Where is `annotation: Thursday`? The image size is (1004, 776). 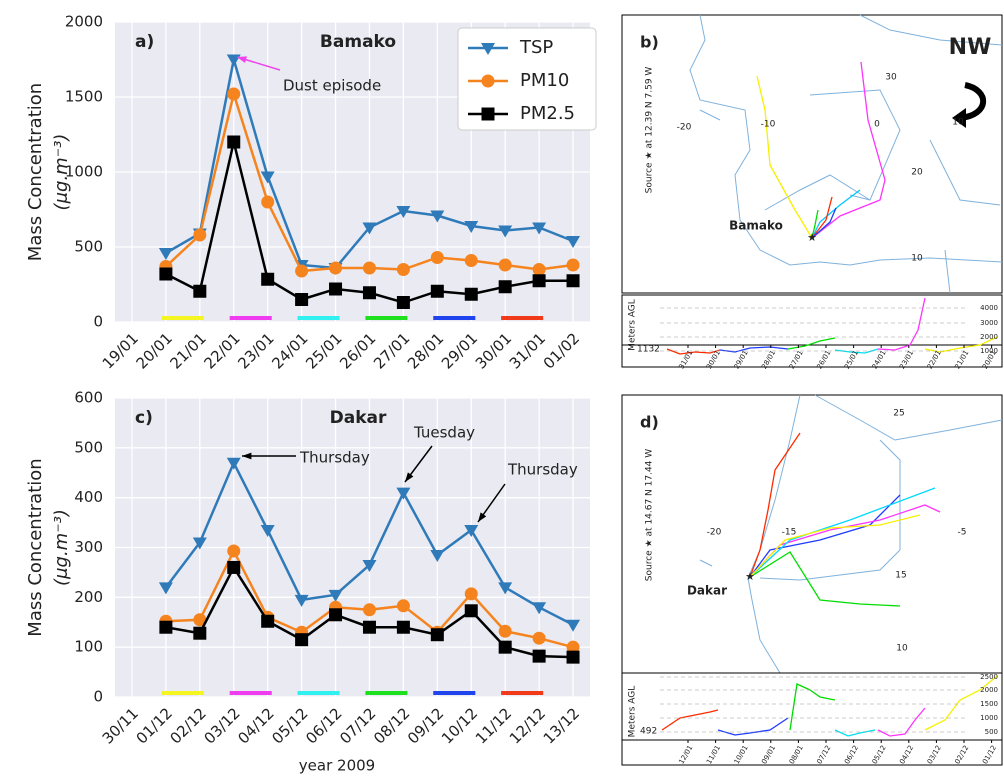 annotation: Thursday is located at coordinates (334, 458).